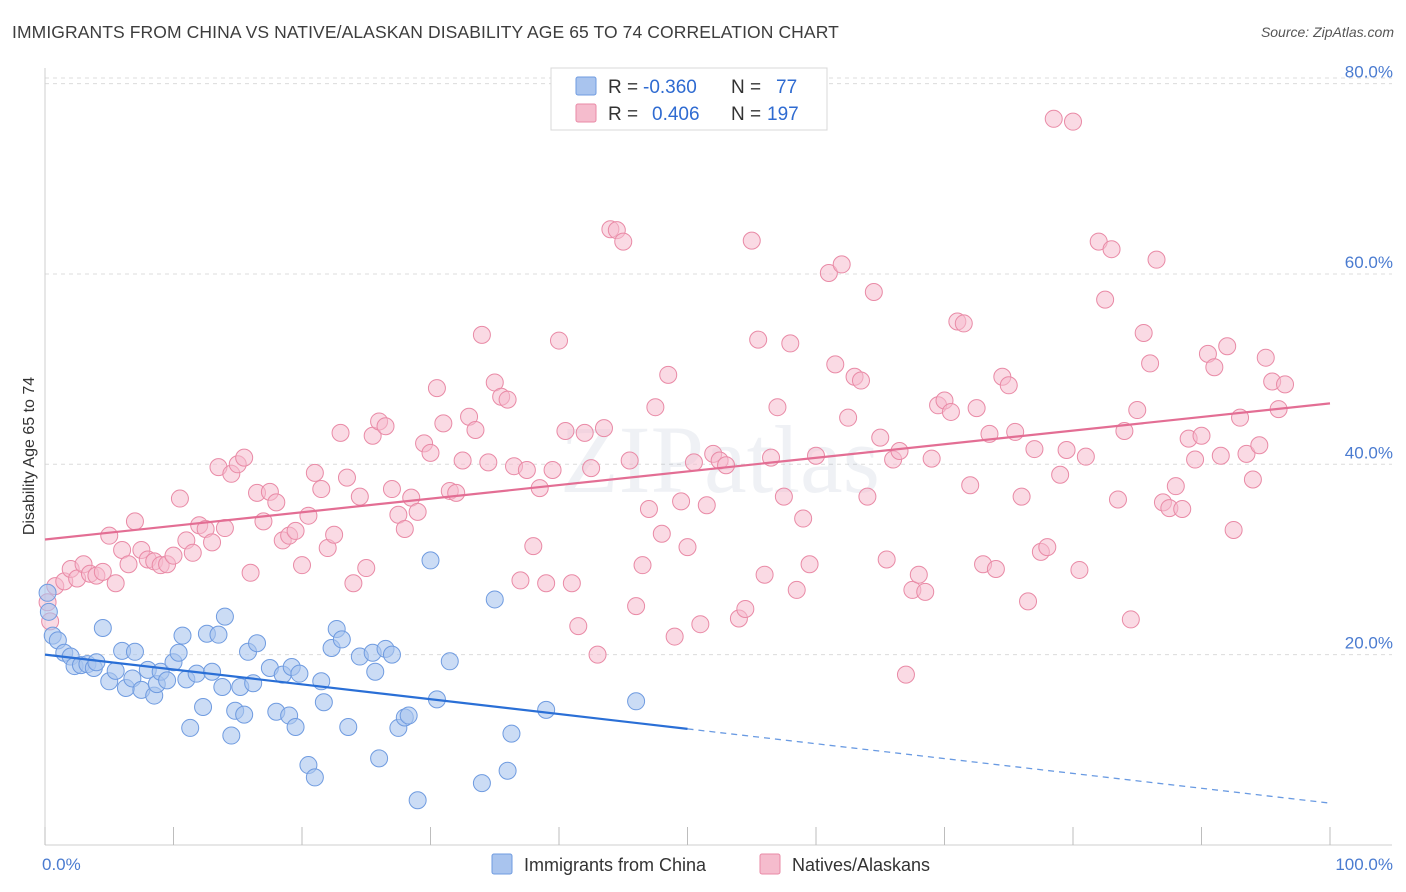 Image resolution: width=1406 pixels, height=892 pixels. Describe the element at coordinates (1364, 864) in the screenshot. I see `x-tick-label-max: 100.0%` at that location.